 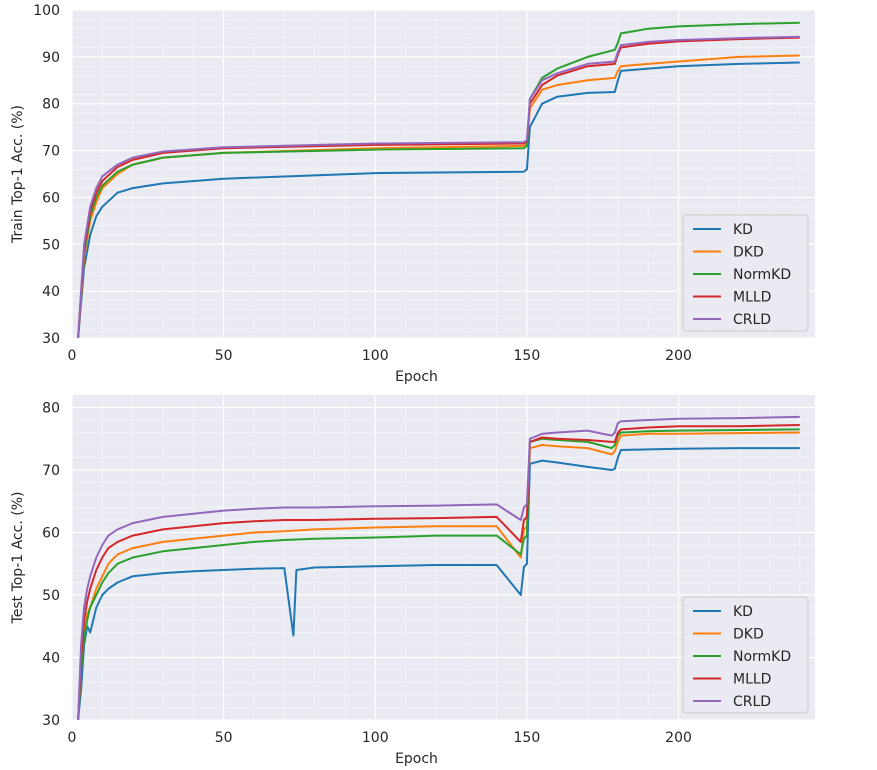 What do you see at coordinates (46, 11) in the screenshot?
I see `y-tick-label: 100` at bounding box center [46, 11].